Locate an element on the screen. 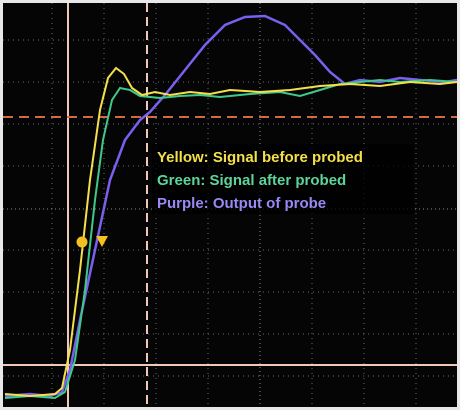 This screenshot has height=410, width=460. legend-purple: Purple: Output of probe is located at coordinates (241, 203).